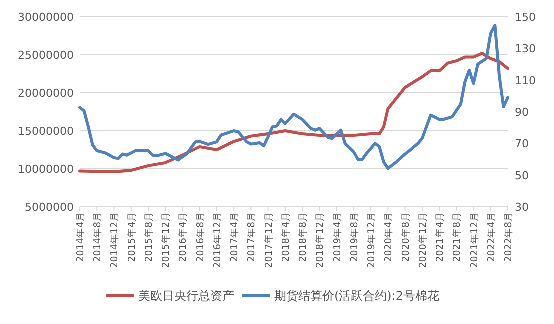 This screenshot has height=324, width=554. What do you see at coordinates (525, 81) in the screenshot?
I see `y2-tick-label: 110` at bounding box center [525, 81].